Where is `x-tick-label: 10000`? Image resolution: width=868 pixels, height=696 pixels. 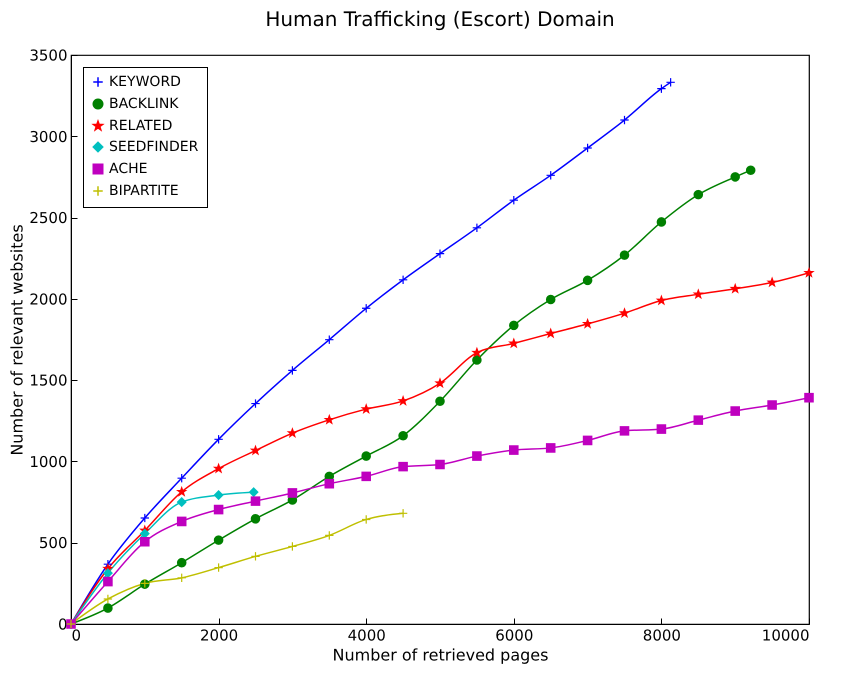
x-tick-label: 10000 is located at coordinates (786, 635).